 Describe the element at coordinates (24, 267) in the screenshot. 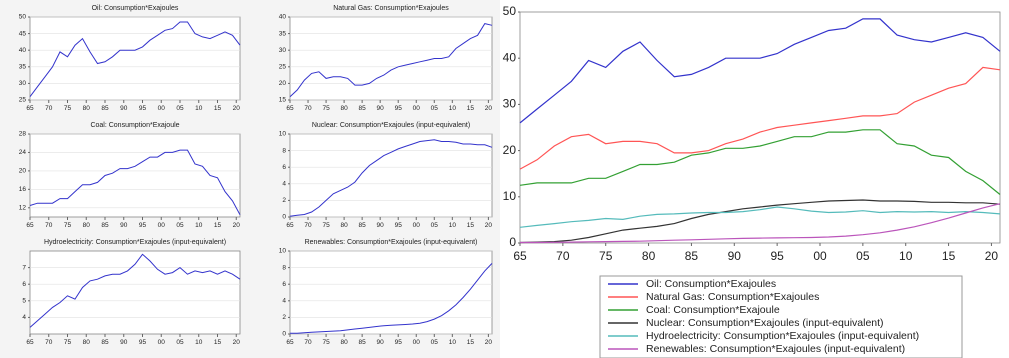

I see `y-tick-label: 7` at that location.